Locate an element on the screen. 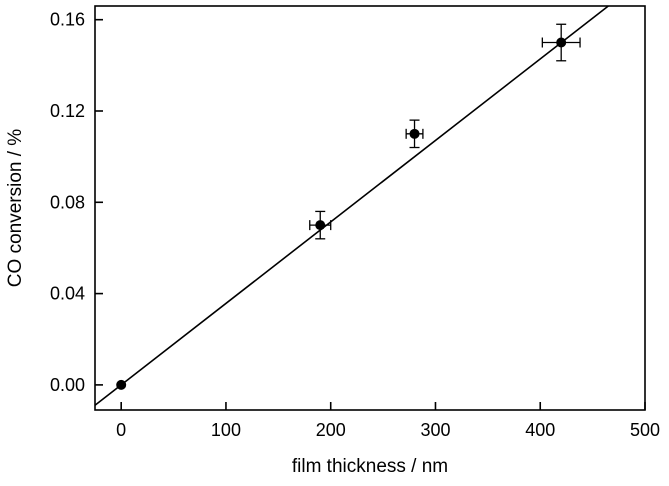 This screenshot has height=486, width=669. x-tick-label: 500 is located at coordinates (645, 430).